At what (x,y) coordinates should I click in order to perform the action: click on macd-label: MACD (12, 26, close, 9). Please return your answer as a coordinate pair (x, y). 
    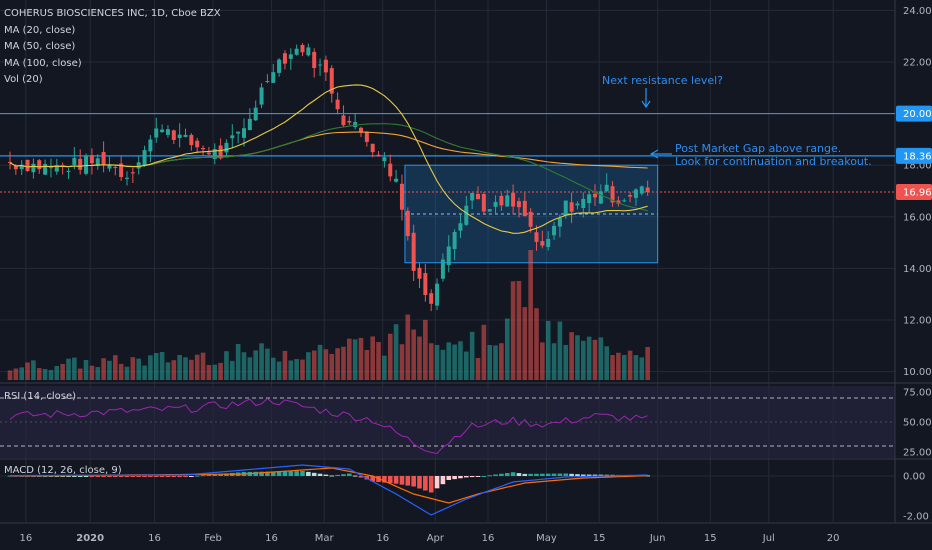
    Looking at the image, I should click on (63, 470).